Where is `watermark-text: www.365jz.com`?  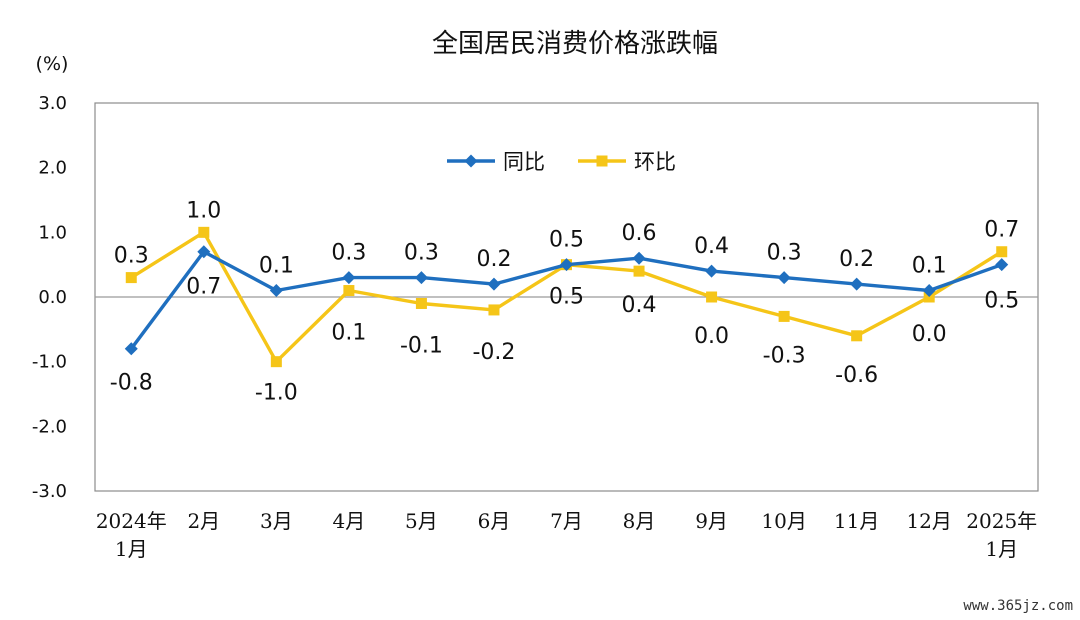 watermark-text: www.365jz.com is located at coordinates (1018, 606).